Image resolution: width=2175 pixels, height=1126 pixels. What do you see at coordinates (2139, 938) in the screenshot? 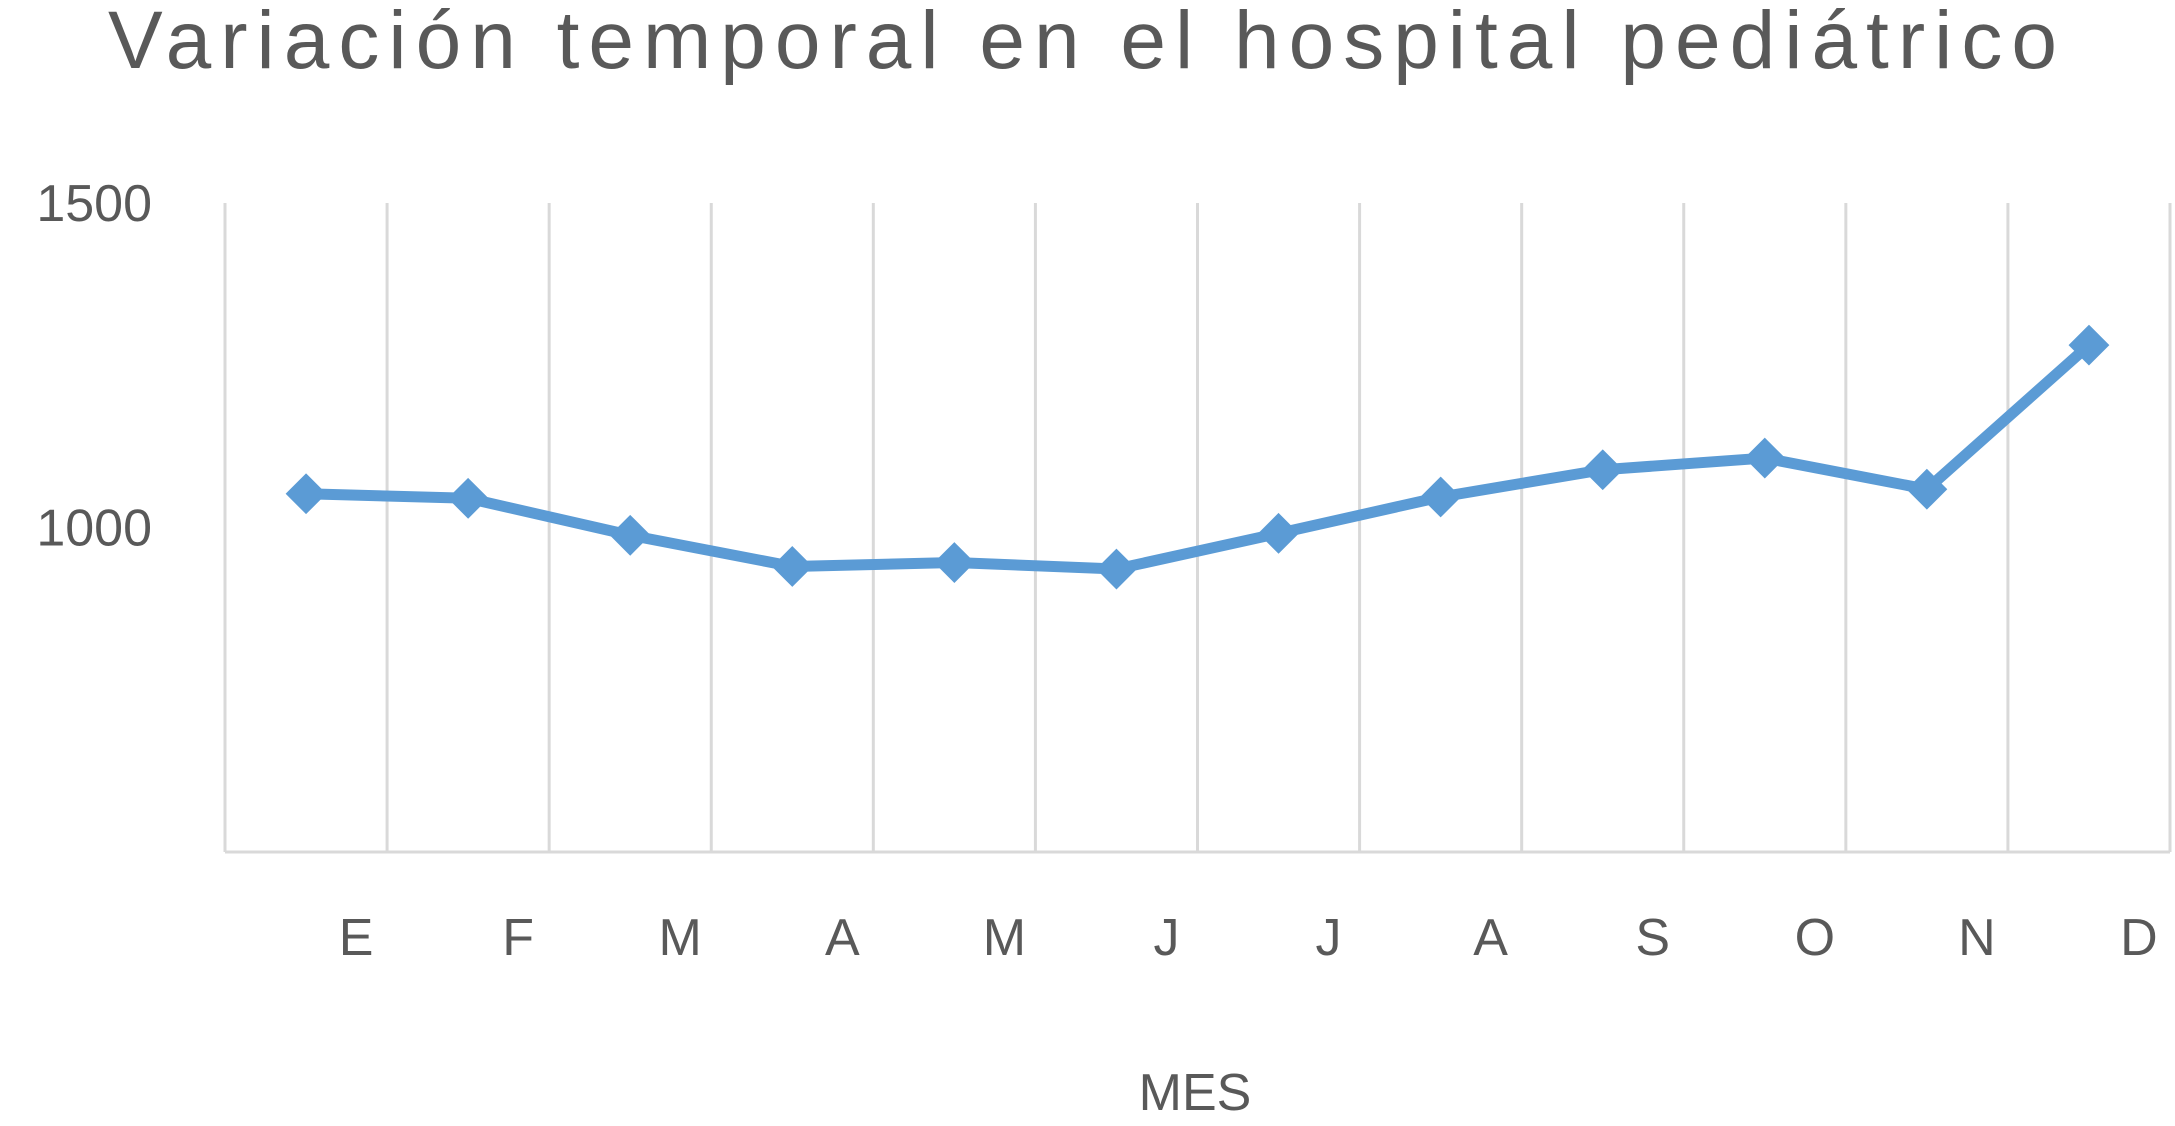
I see `x-tick-label: D` at bounding box center [2139, 938].